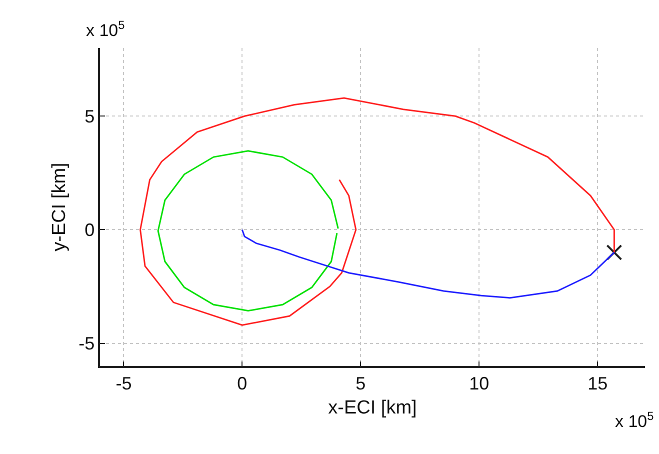 This screenshot has height=454, width=659. What do you see at coordinates (124, 383) in the screenshot?
I see `x-tick-label: -5` at bounding box center [124, 383].